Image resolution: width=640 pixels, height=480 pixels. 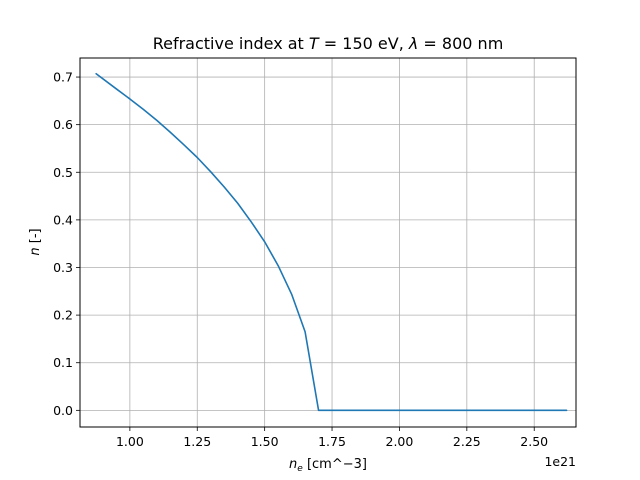 I want to click on x-axis-label: ne [cm^−3], so click(x=328, y=465).